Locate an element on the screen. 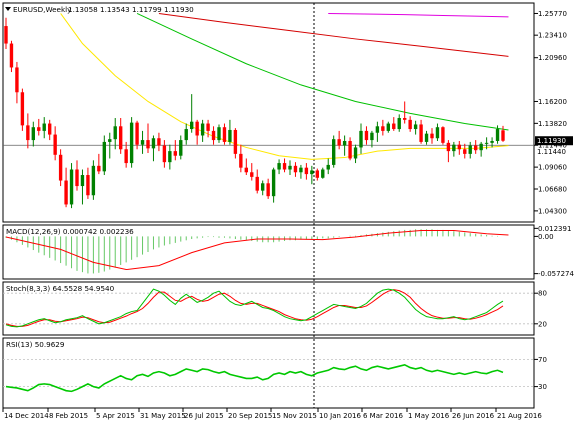  stochastic-indicator: 80 20 is located at coordinates (275, 308).